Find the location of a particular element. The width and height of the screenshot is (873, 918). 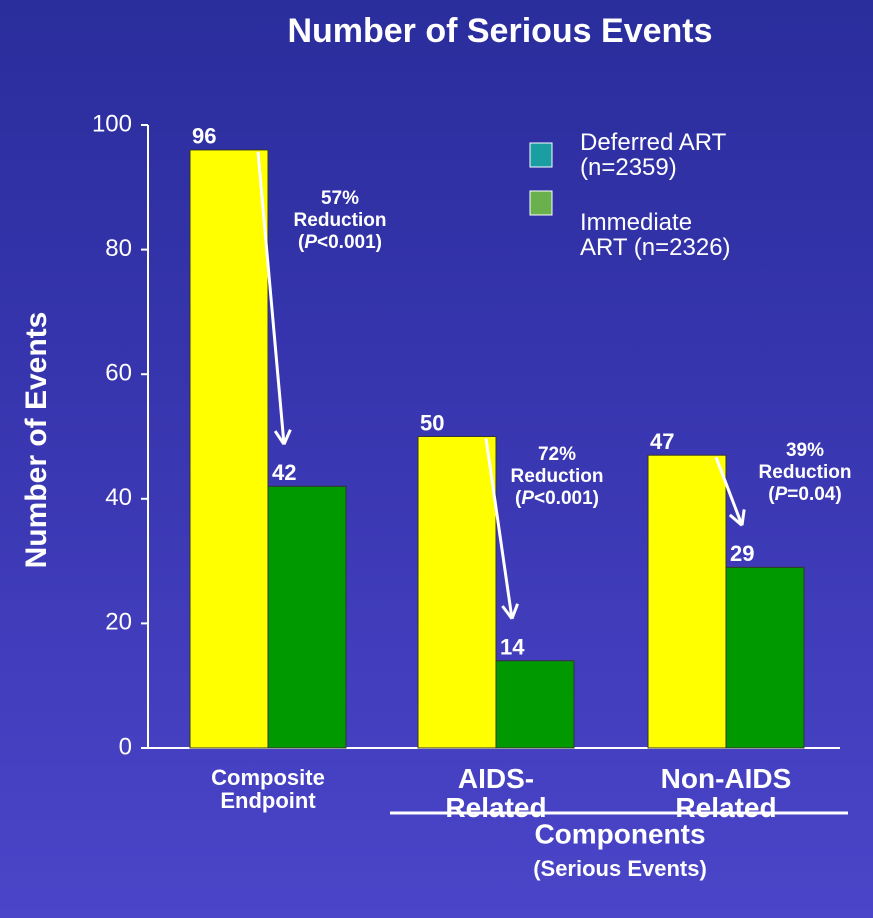

annotation: 72% Reduction (P<0.001) is located at coordinates (557, 477).